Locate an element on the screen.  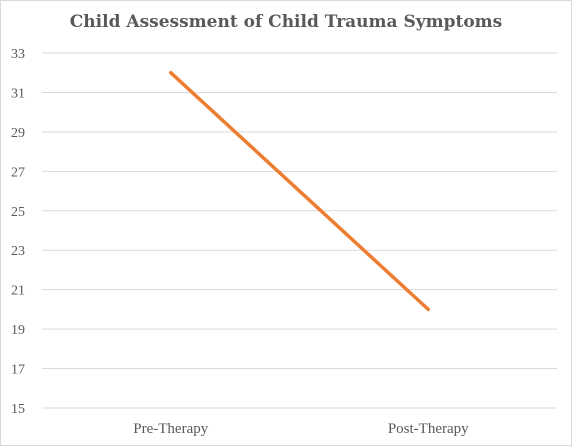
y-tick-label-27: 27 is located at coordinates (18, 172).